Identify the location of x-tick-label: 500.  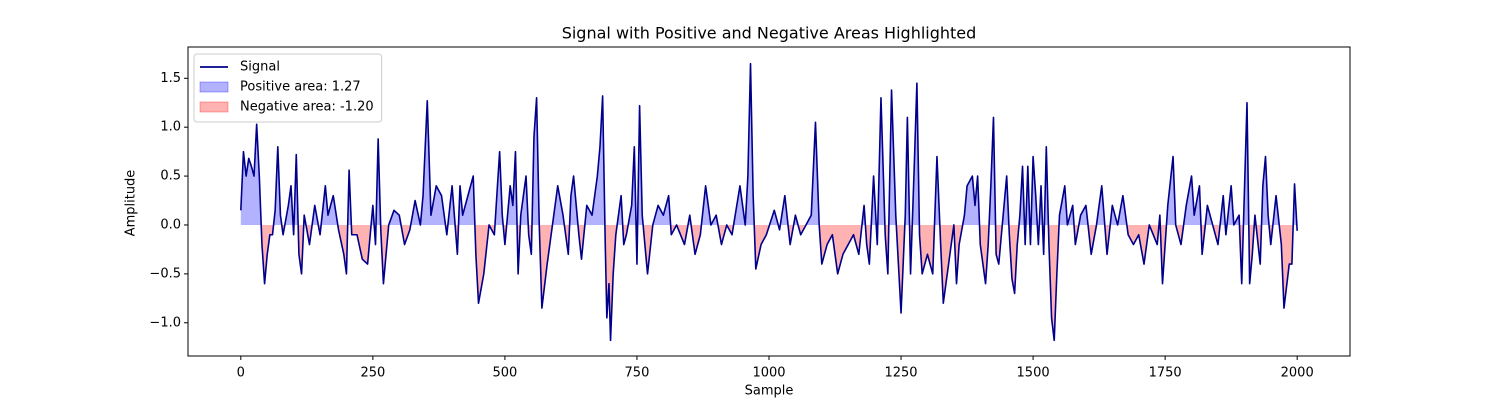
(504, 373).